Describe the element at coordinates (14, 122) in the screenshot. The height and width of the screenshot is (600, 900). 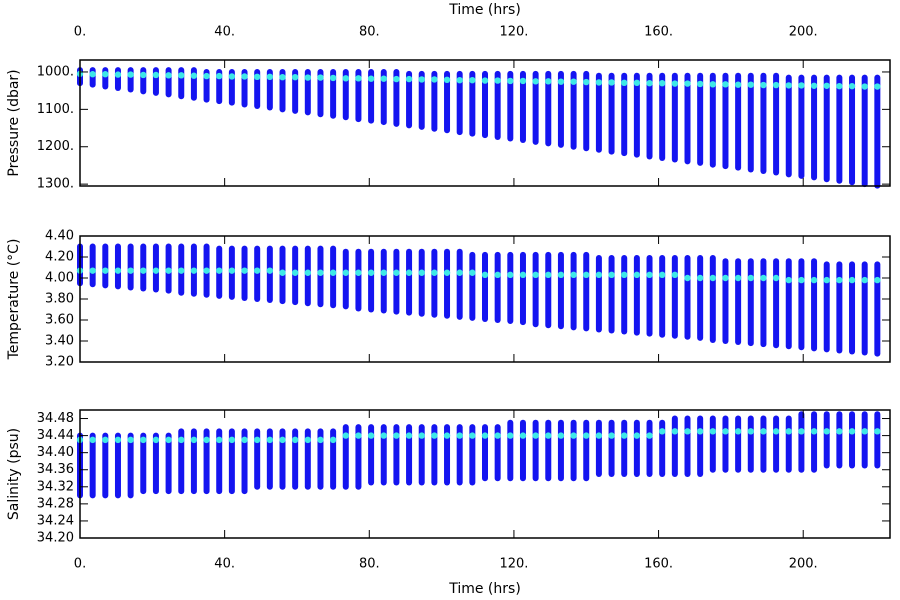
I see `y-axis-label: Pressure (dbar)` at that location.